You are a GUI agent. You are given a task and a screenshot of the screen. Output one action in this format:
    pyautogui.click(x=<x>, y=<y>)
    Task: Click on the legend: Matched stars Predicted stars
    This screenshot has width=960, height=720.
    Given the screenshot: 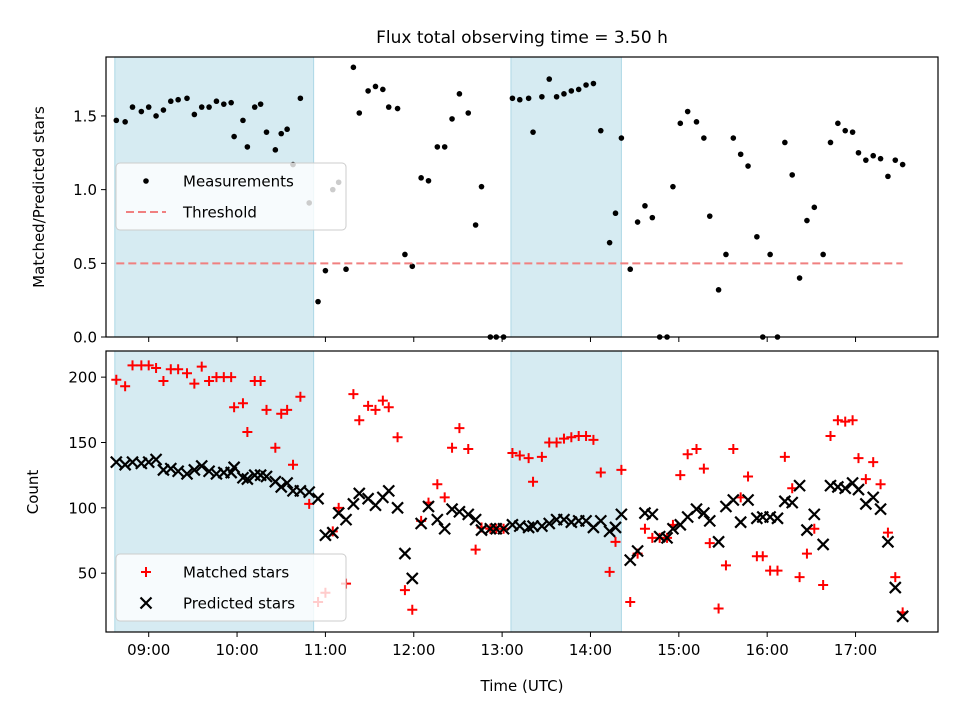 What is the action you would take?
    pyautogui.click(x=231, y=587)
    